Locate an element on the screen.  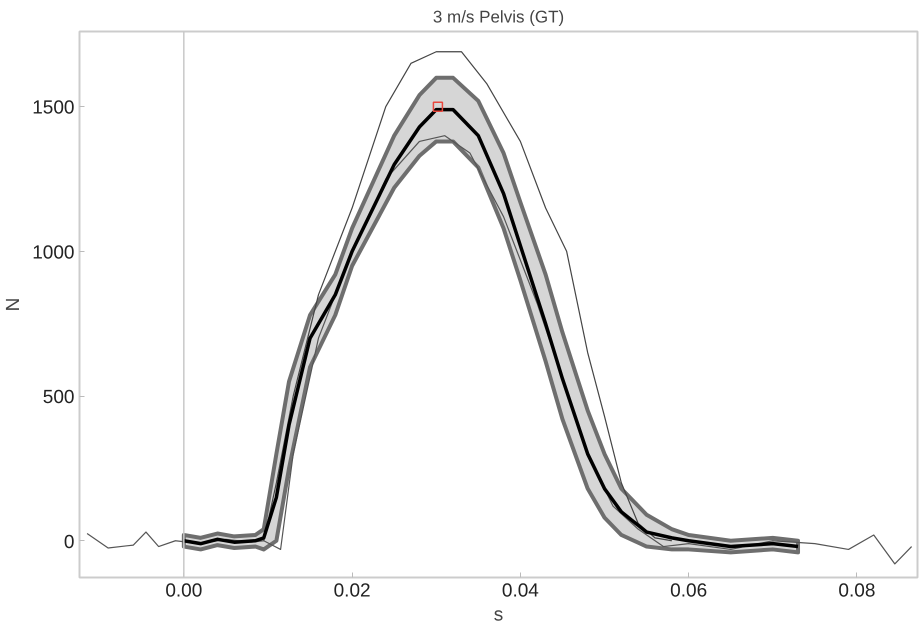
y-tick-label: 1500 is located at coordinates (53, 108).